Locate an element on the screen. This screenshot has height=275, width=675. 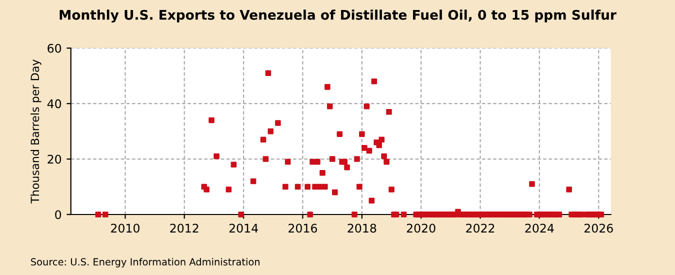
chart-title: Monthly U.S. Exports to Venezuela of Distillate Fuel Oil, 0 to 15 ppm Sulfur is located at coordinates (338, 16).